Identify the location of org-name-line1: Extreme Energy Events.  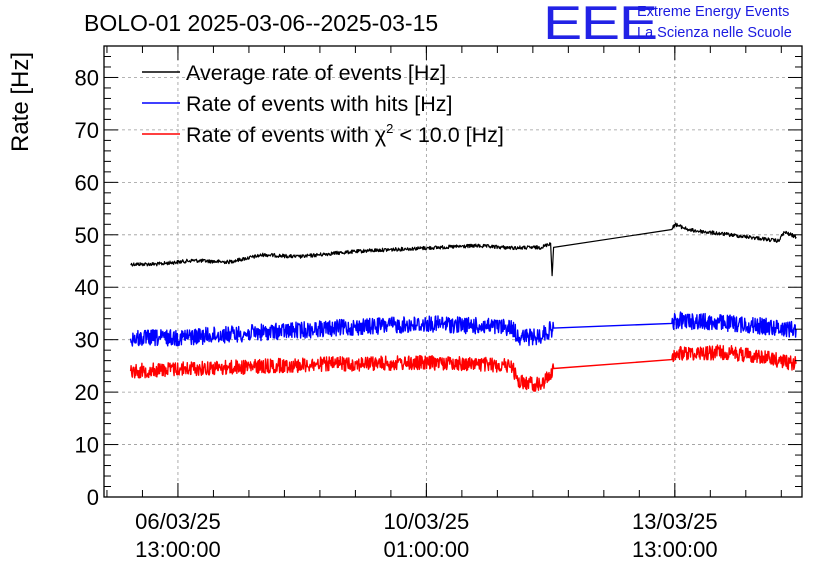
(713, 12).